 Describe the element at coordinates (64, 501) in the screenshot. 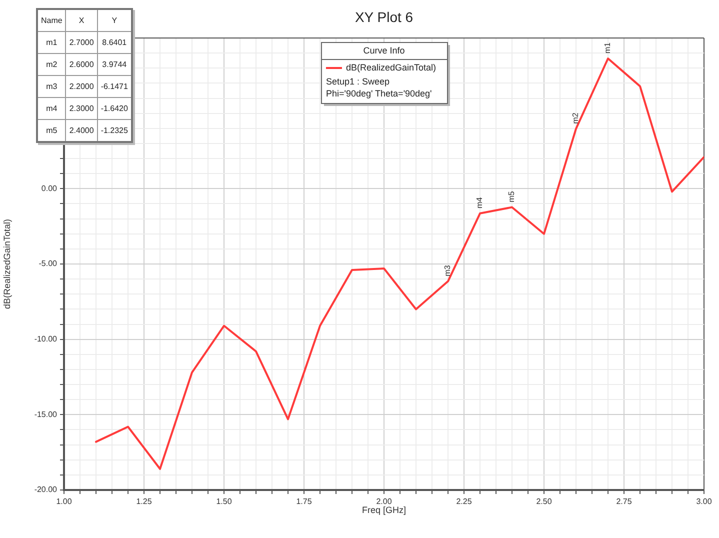

I see `x-tick-label: 1.00` at that location.